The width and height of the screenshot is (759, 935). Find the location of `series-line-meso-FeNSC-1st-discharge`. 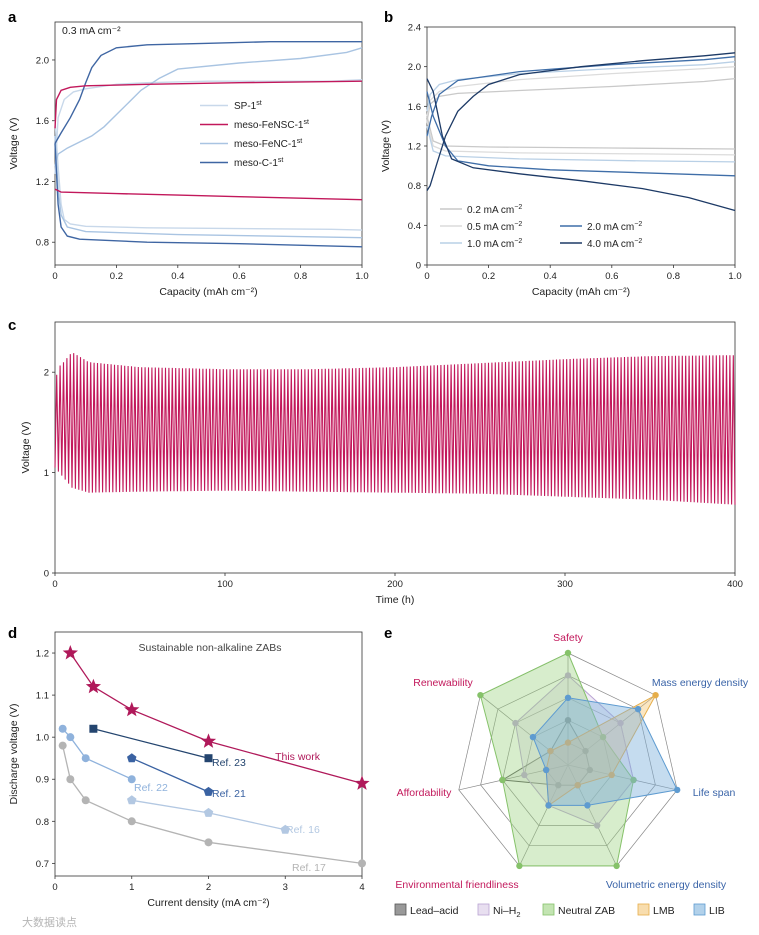

series-line-meso-FeNSC-1st-discharge is located at coordinates (208, 194).